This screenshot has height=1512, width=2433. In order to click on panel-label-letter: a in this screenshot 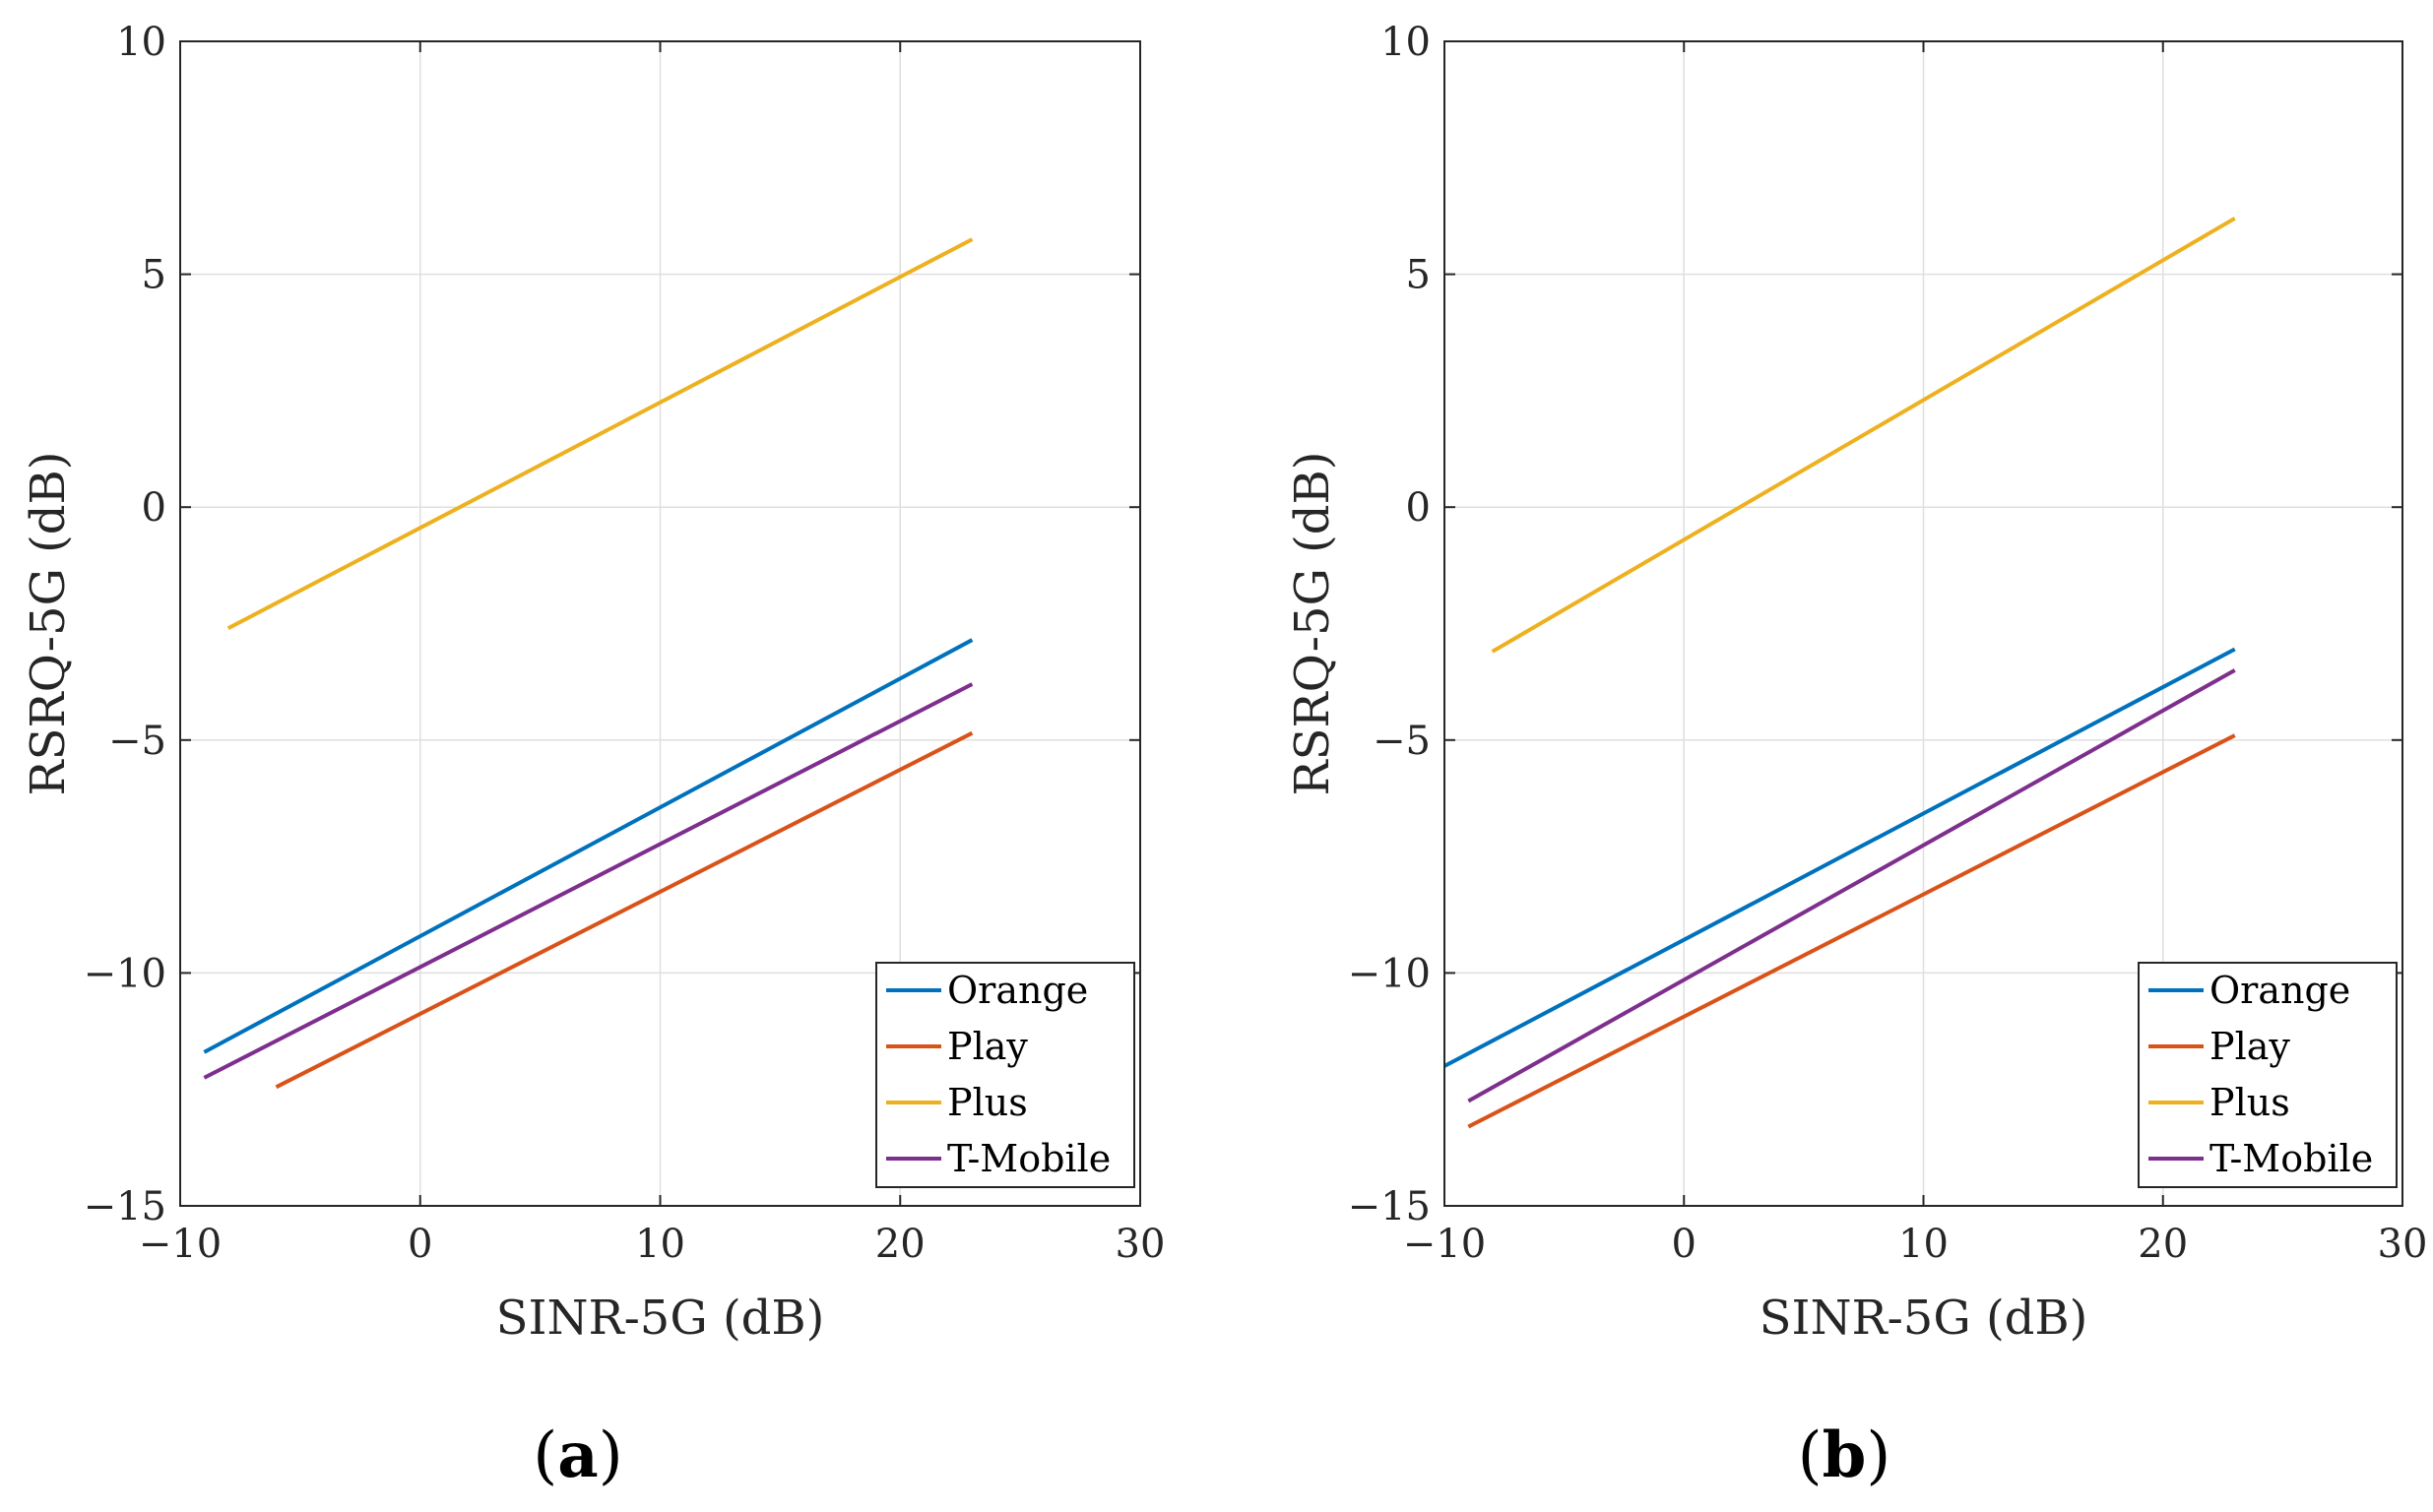, I will do `click(577, 1455)`.